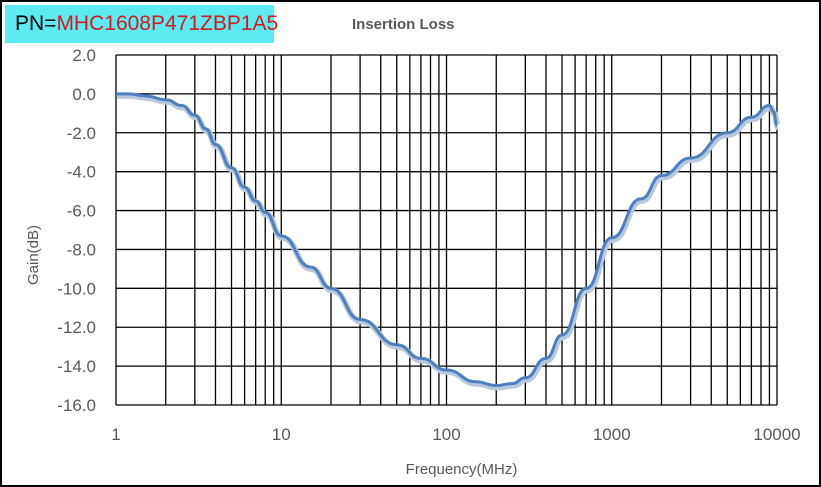 Image resolution: width=821 pixels, height=487 pixels. Describe the element at coordinates (76, 366) in the screenshot. I see `y-tick-label: -14.0` at that location.